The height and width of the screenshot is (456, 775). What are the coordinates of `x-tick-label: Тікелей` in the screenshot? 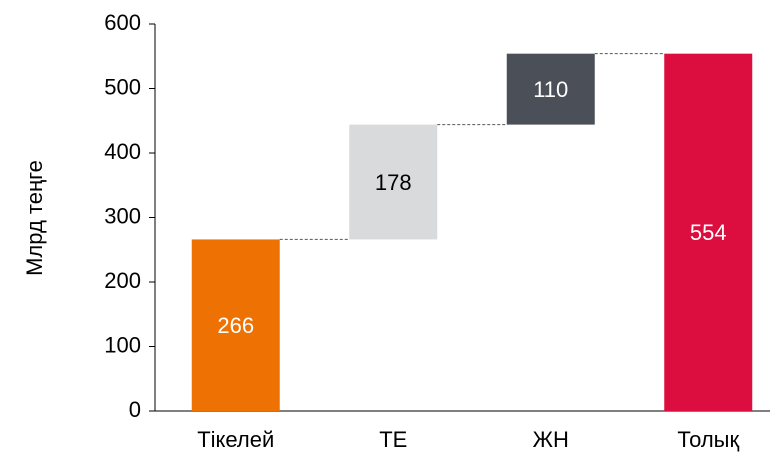 It's located at (235, 439).